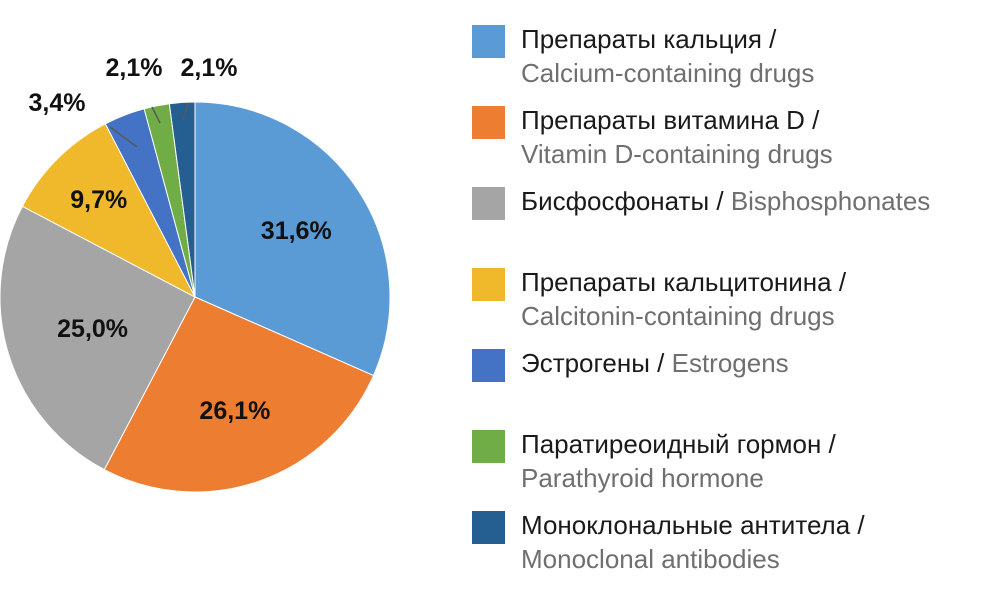 This screenshot has width=998, height=611. What do you see at coordinates (626, 201) in the screenshot?
I see `legend-label-ru: Бисфосфонаты /` at bounding box center [626, 201].